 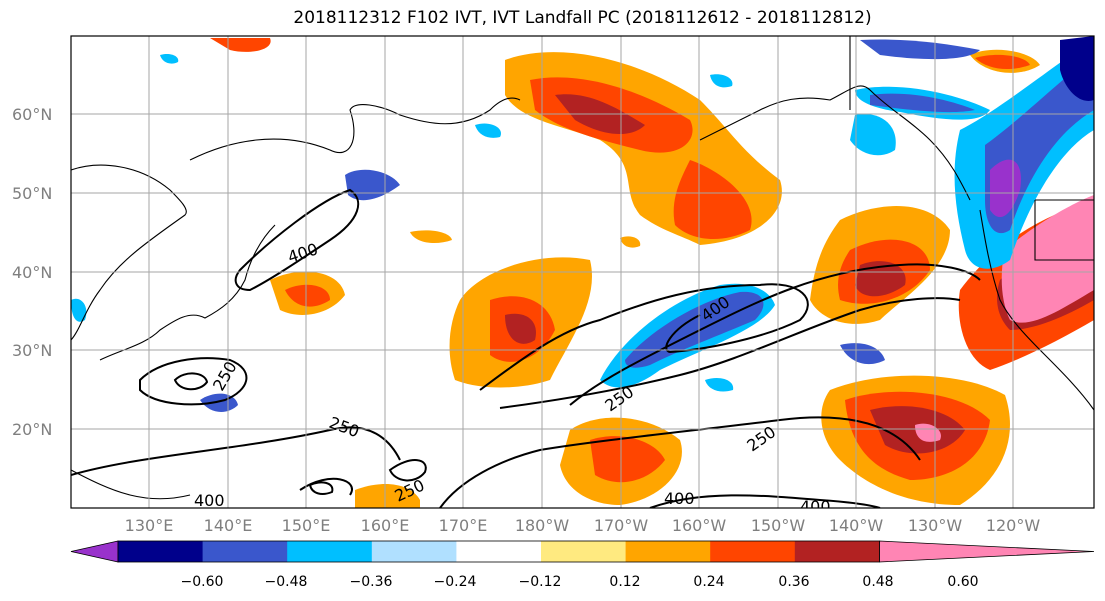 I want to click on colorbar-tick-label: 0.48, so click(x=877, y=582).